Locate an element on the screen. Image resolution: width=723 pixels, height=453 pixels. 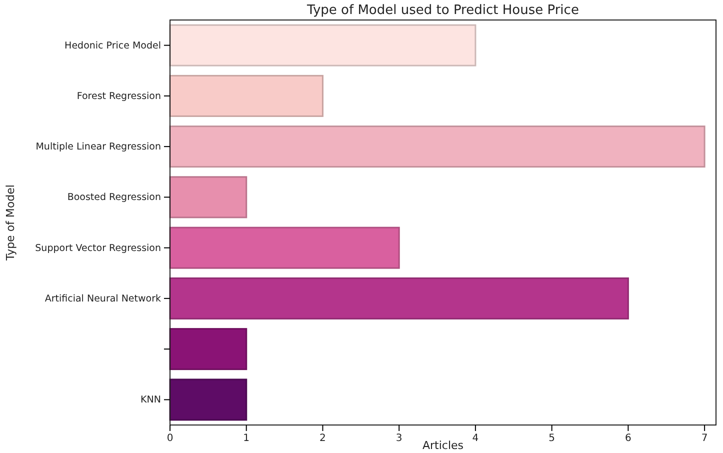
x-axis-title: Articles is located at coordinates (443, 445).